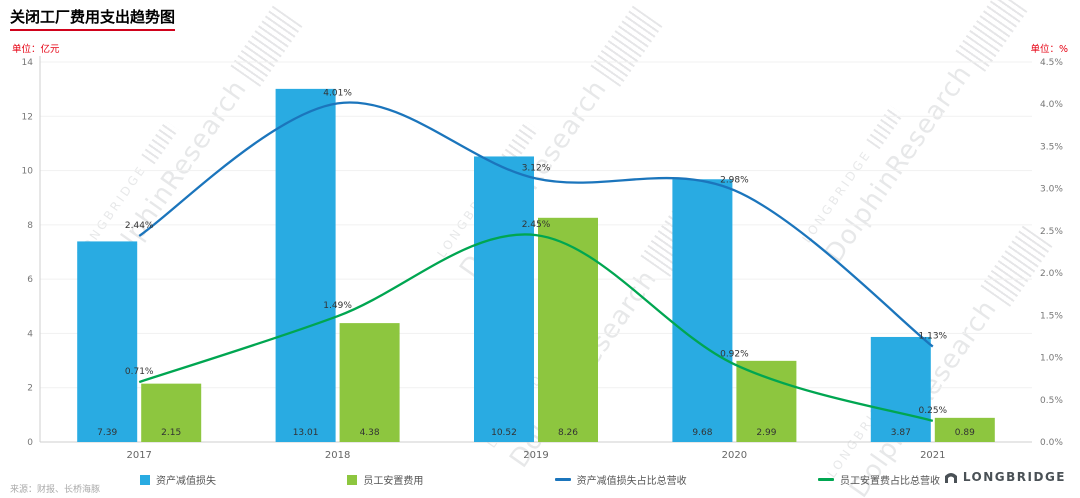  Describe the element at coordinates (186, 481) in the screenshot. I see `legend-label: 资产减值损失` at that location.